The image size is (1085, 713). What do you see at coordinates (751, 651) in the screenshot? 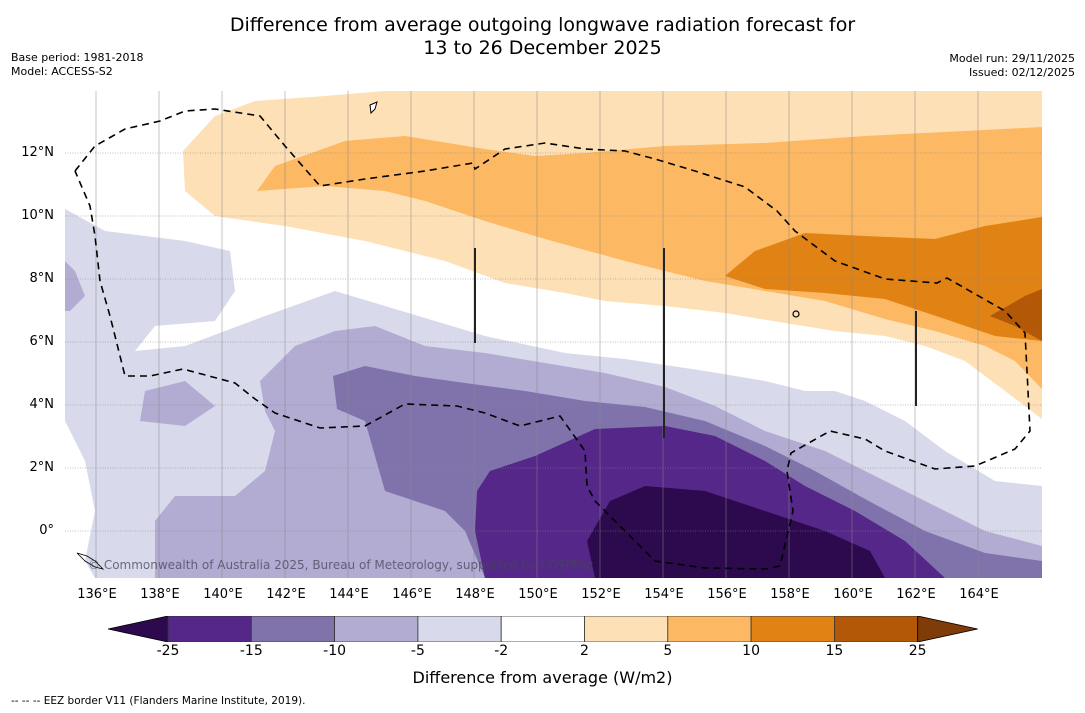
I see `colorbar-tick-label: 10` at bounding box center [751, 651].